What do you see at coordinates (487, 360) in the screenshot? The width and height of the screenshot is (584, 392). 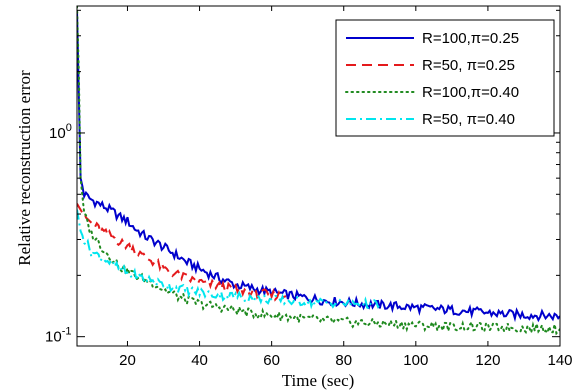 I see `x-tick-label: 120` at bounding box center [487, 360].